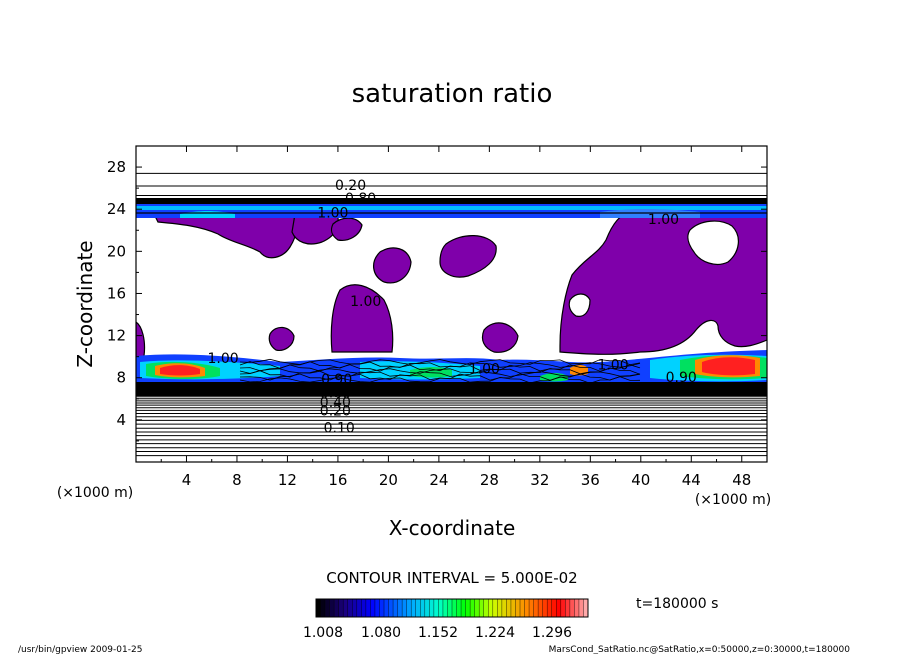  I want to click on y-axis-unit: (×1000 m), so click(95, 493).